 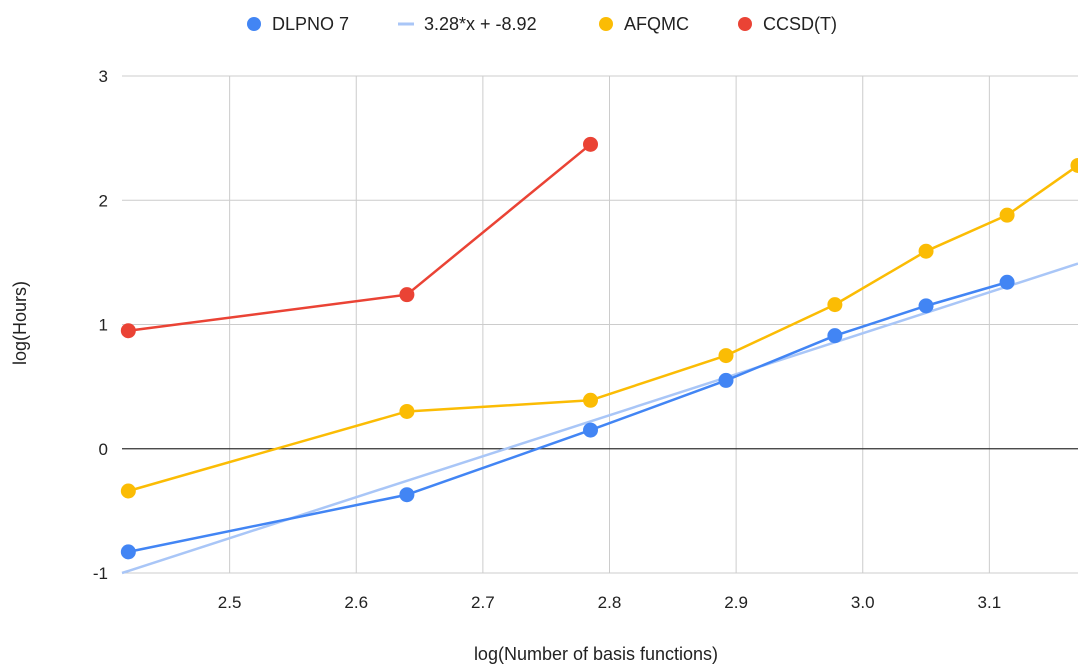 I want to click on x-tick-label: 2.7, so click(x=483, y=602).